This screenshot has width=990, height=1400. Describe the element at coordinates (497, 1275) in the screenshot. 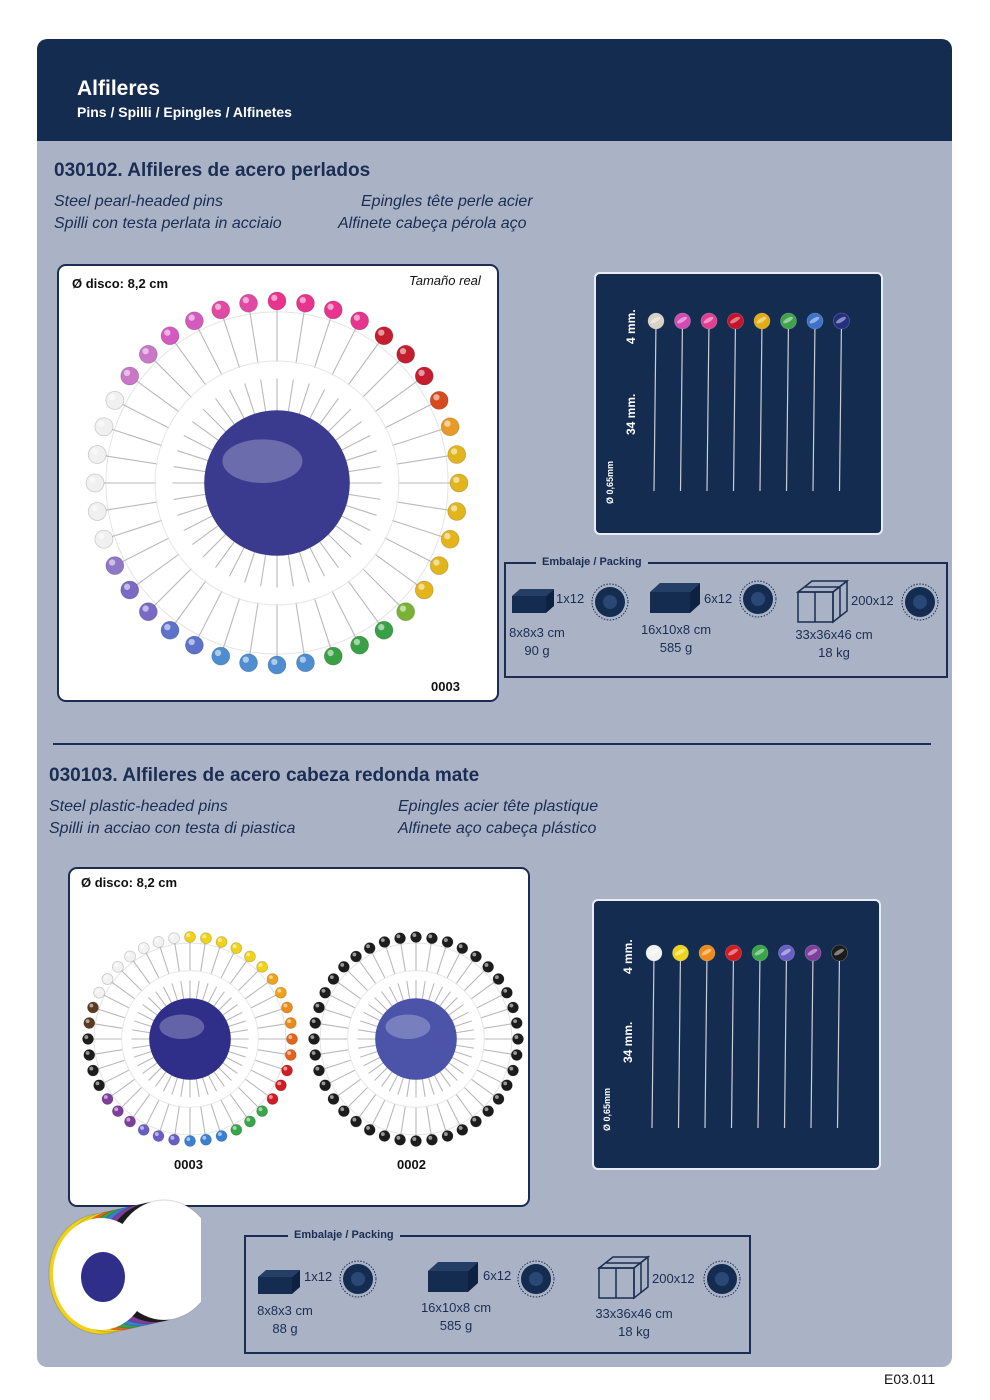

I see `section2-pack2-qty: 6x12` at that location.